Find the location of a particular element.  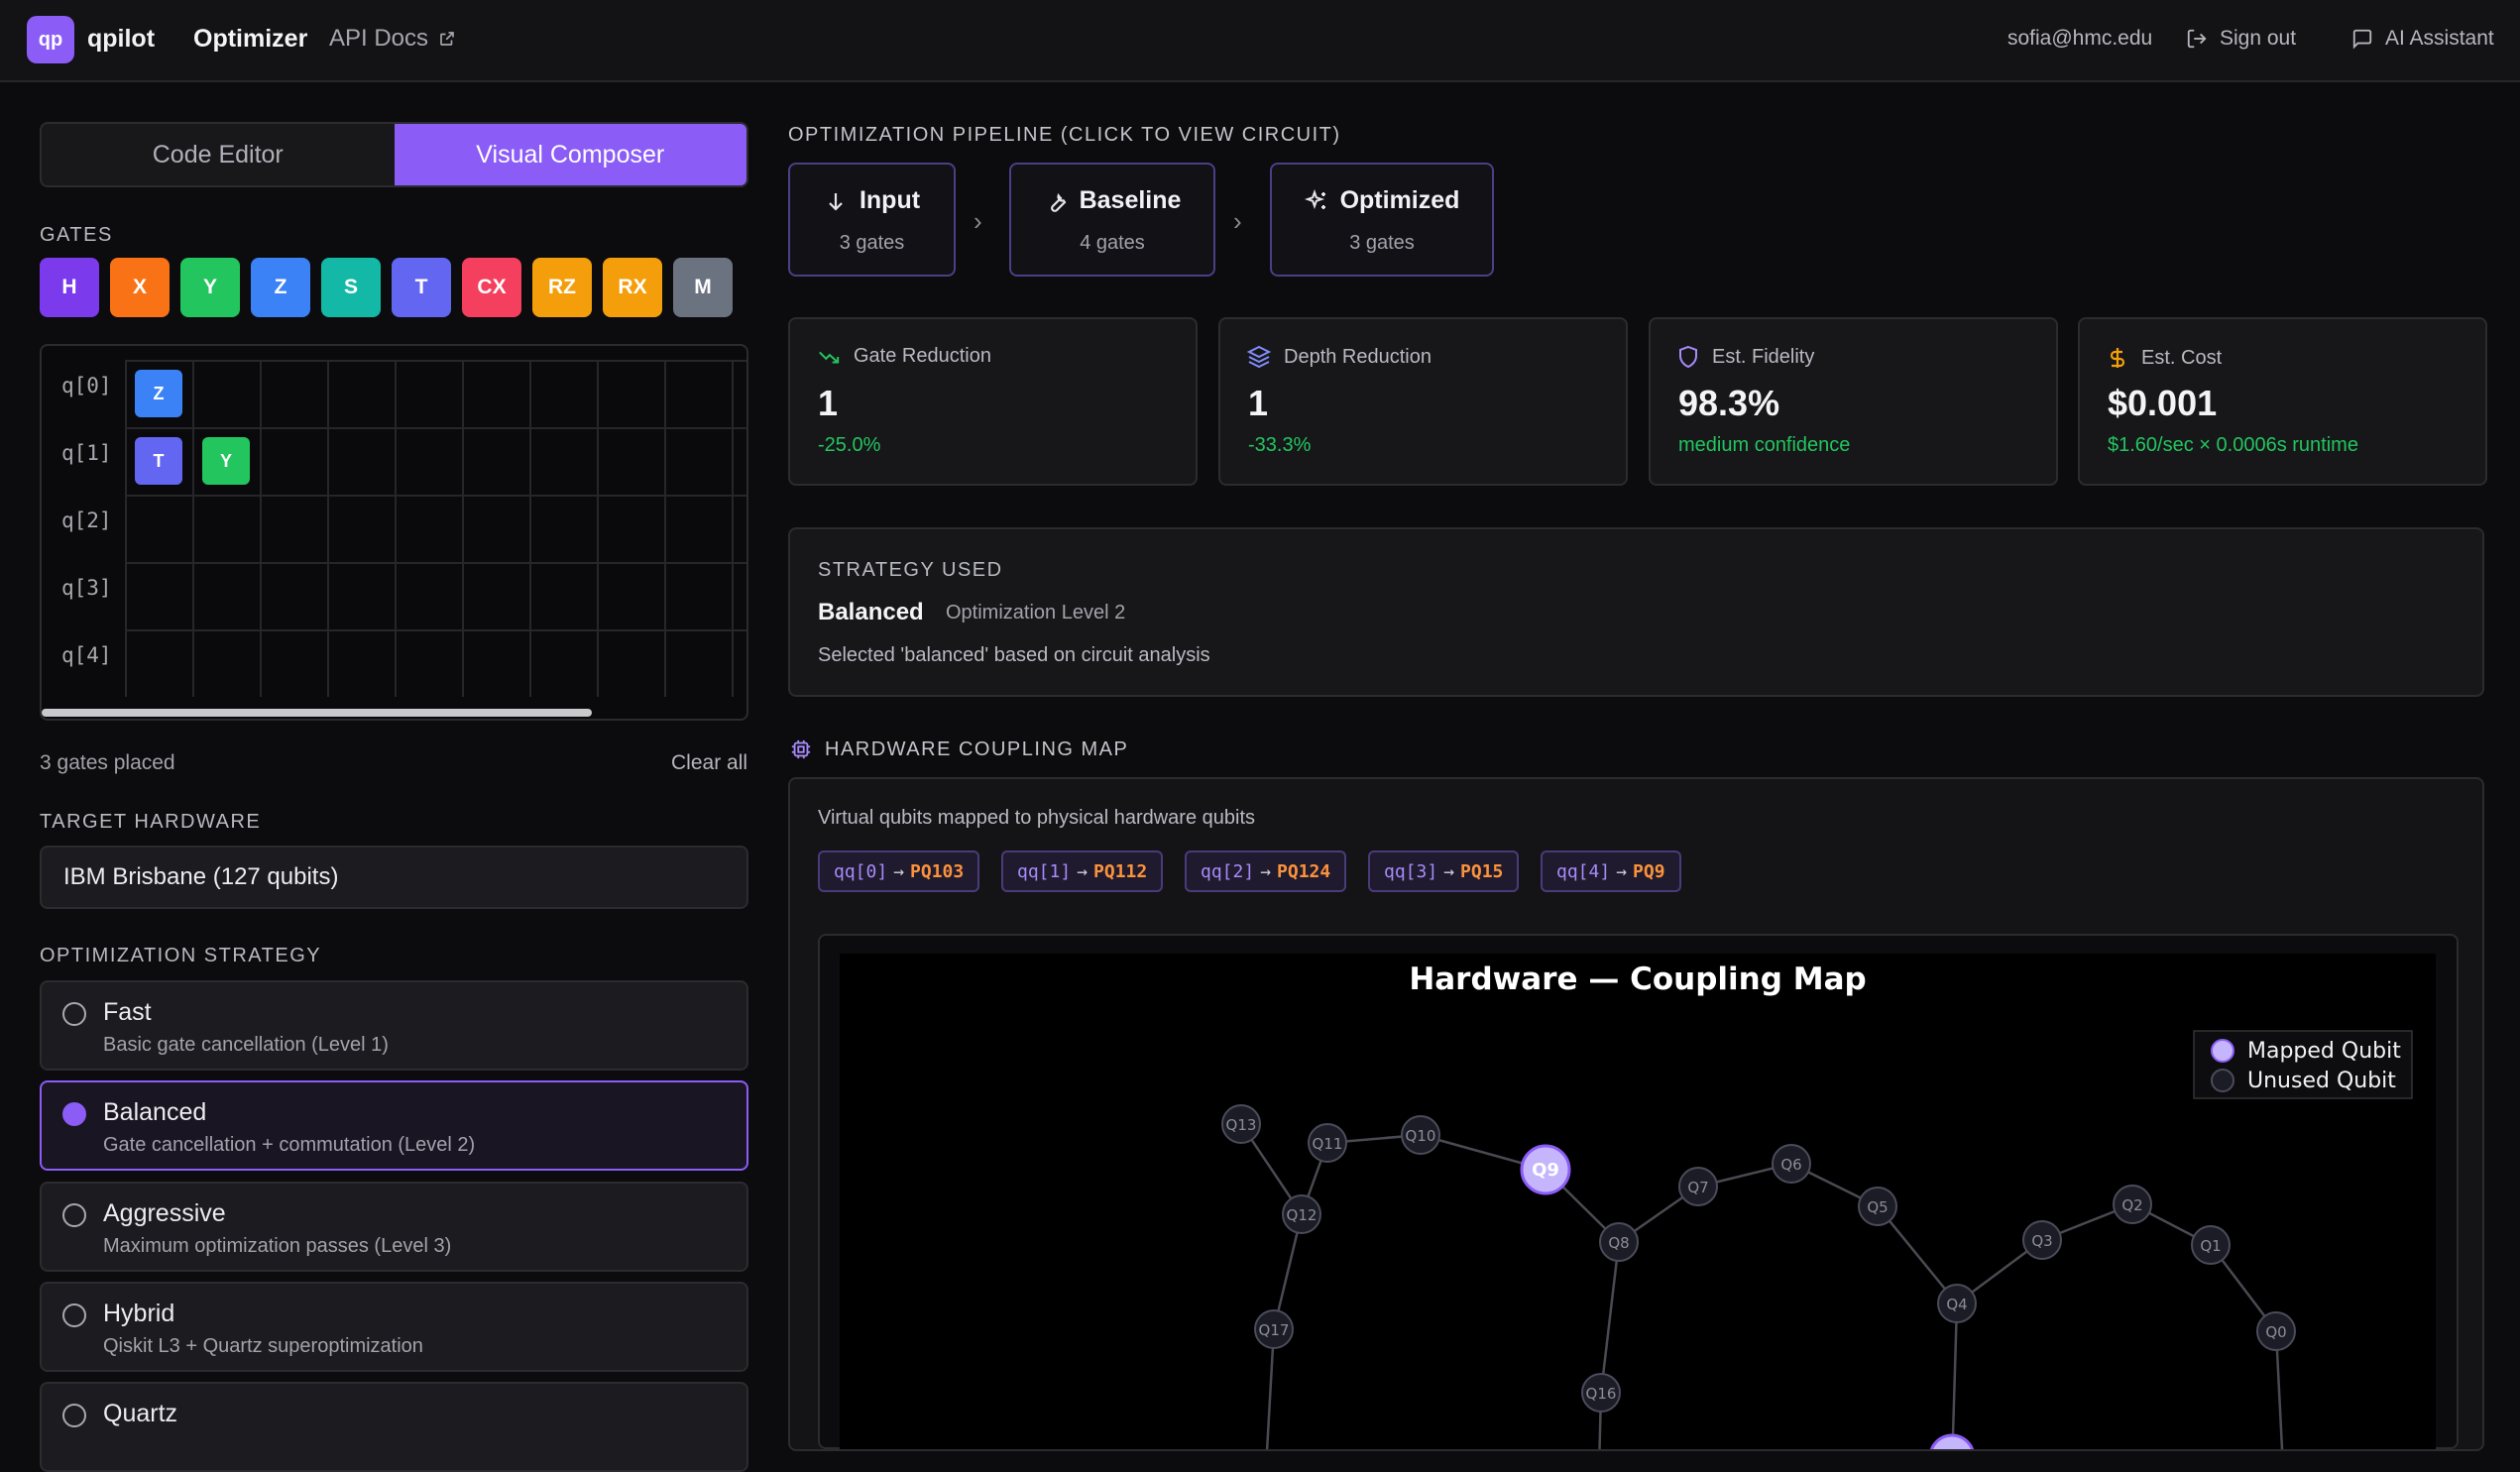

gate-button-t: T is located at coordinates (421, 287).